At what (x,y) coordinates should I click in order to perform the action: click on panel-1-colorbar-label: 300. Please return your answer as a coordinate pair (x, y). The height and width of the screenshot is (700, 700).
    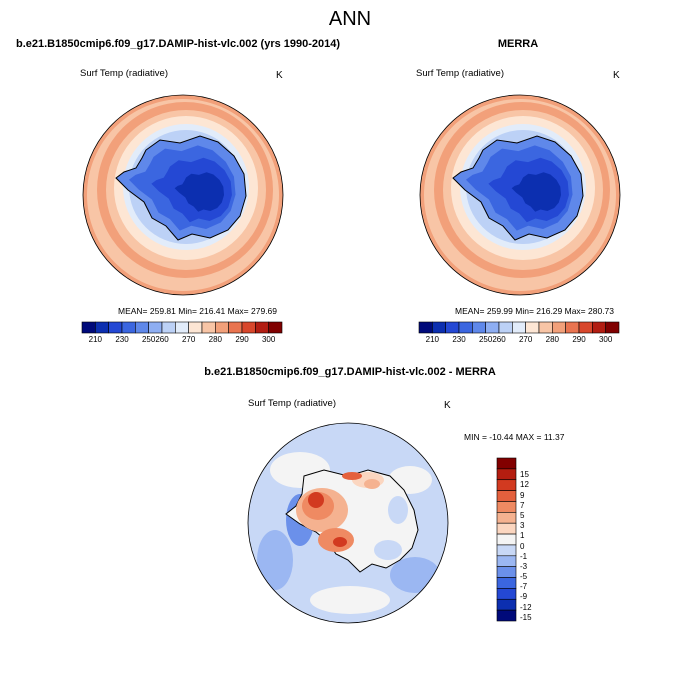
    Looking at the image, I should click on (268, 339).